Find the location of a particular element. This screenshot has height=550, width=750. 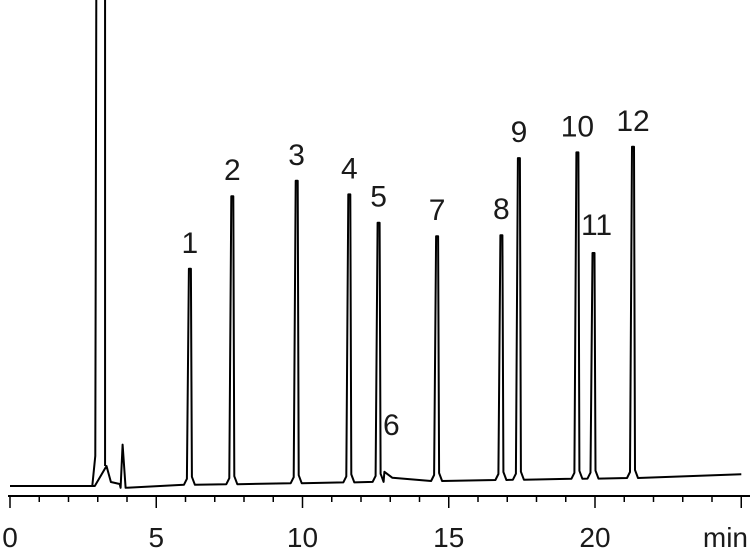

solvent-peak is located at coordinates (99, 243).